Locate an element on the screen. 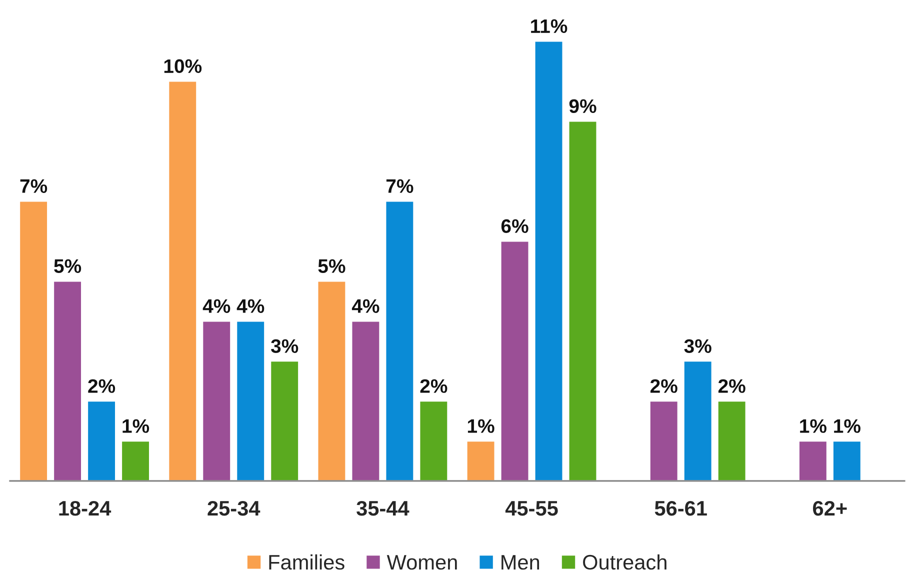 This screenshot has width=909, height=583. x-tick-label: 18-24 is located at coordinates (85, 508).